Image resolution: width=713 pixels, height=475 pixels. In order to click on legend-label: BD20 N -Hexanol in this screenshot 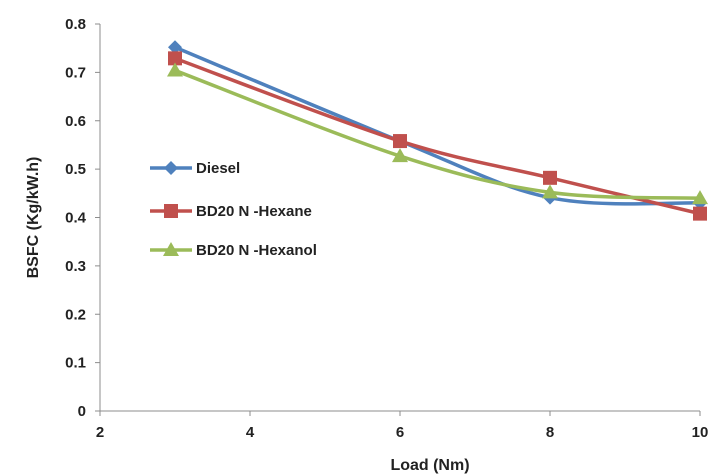, I will do `click(256, 250)`.